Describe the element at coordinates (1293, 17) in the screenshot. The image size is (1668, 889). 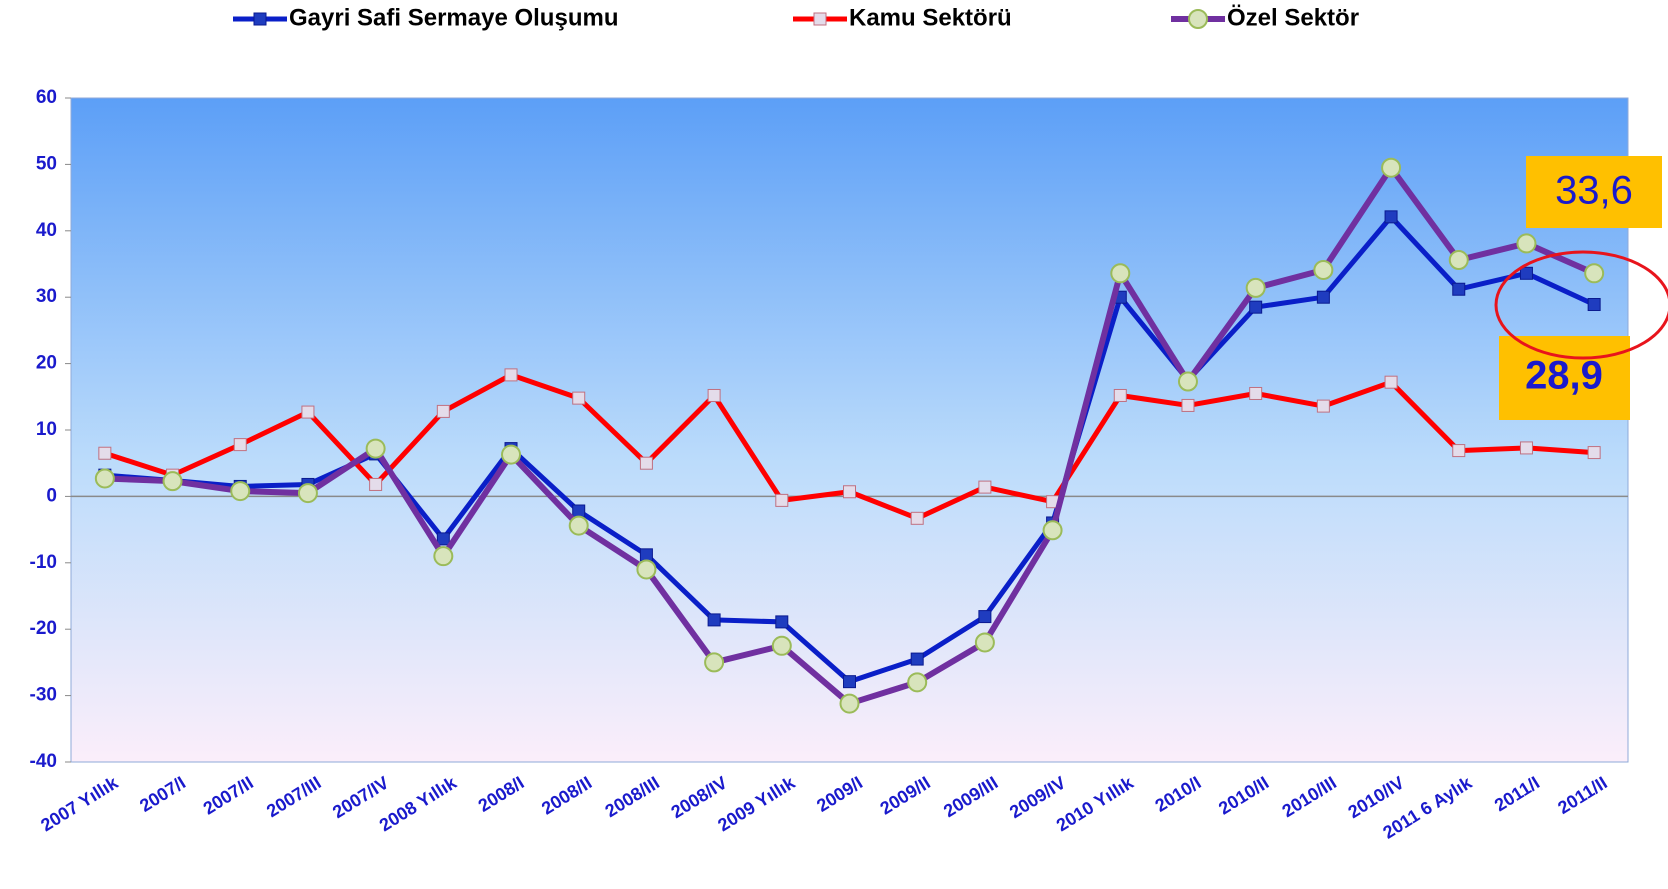
I see `legend-label: Özel Sektör` at that location.